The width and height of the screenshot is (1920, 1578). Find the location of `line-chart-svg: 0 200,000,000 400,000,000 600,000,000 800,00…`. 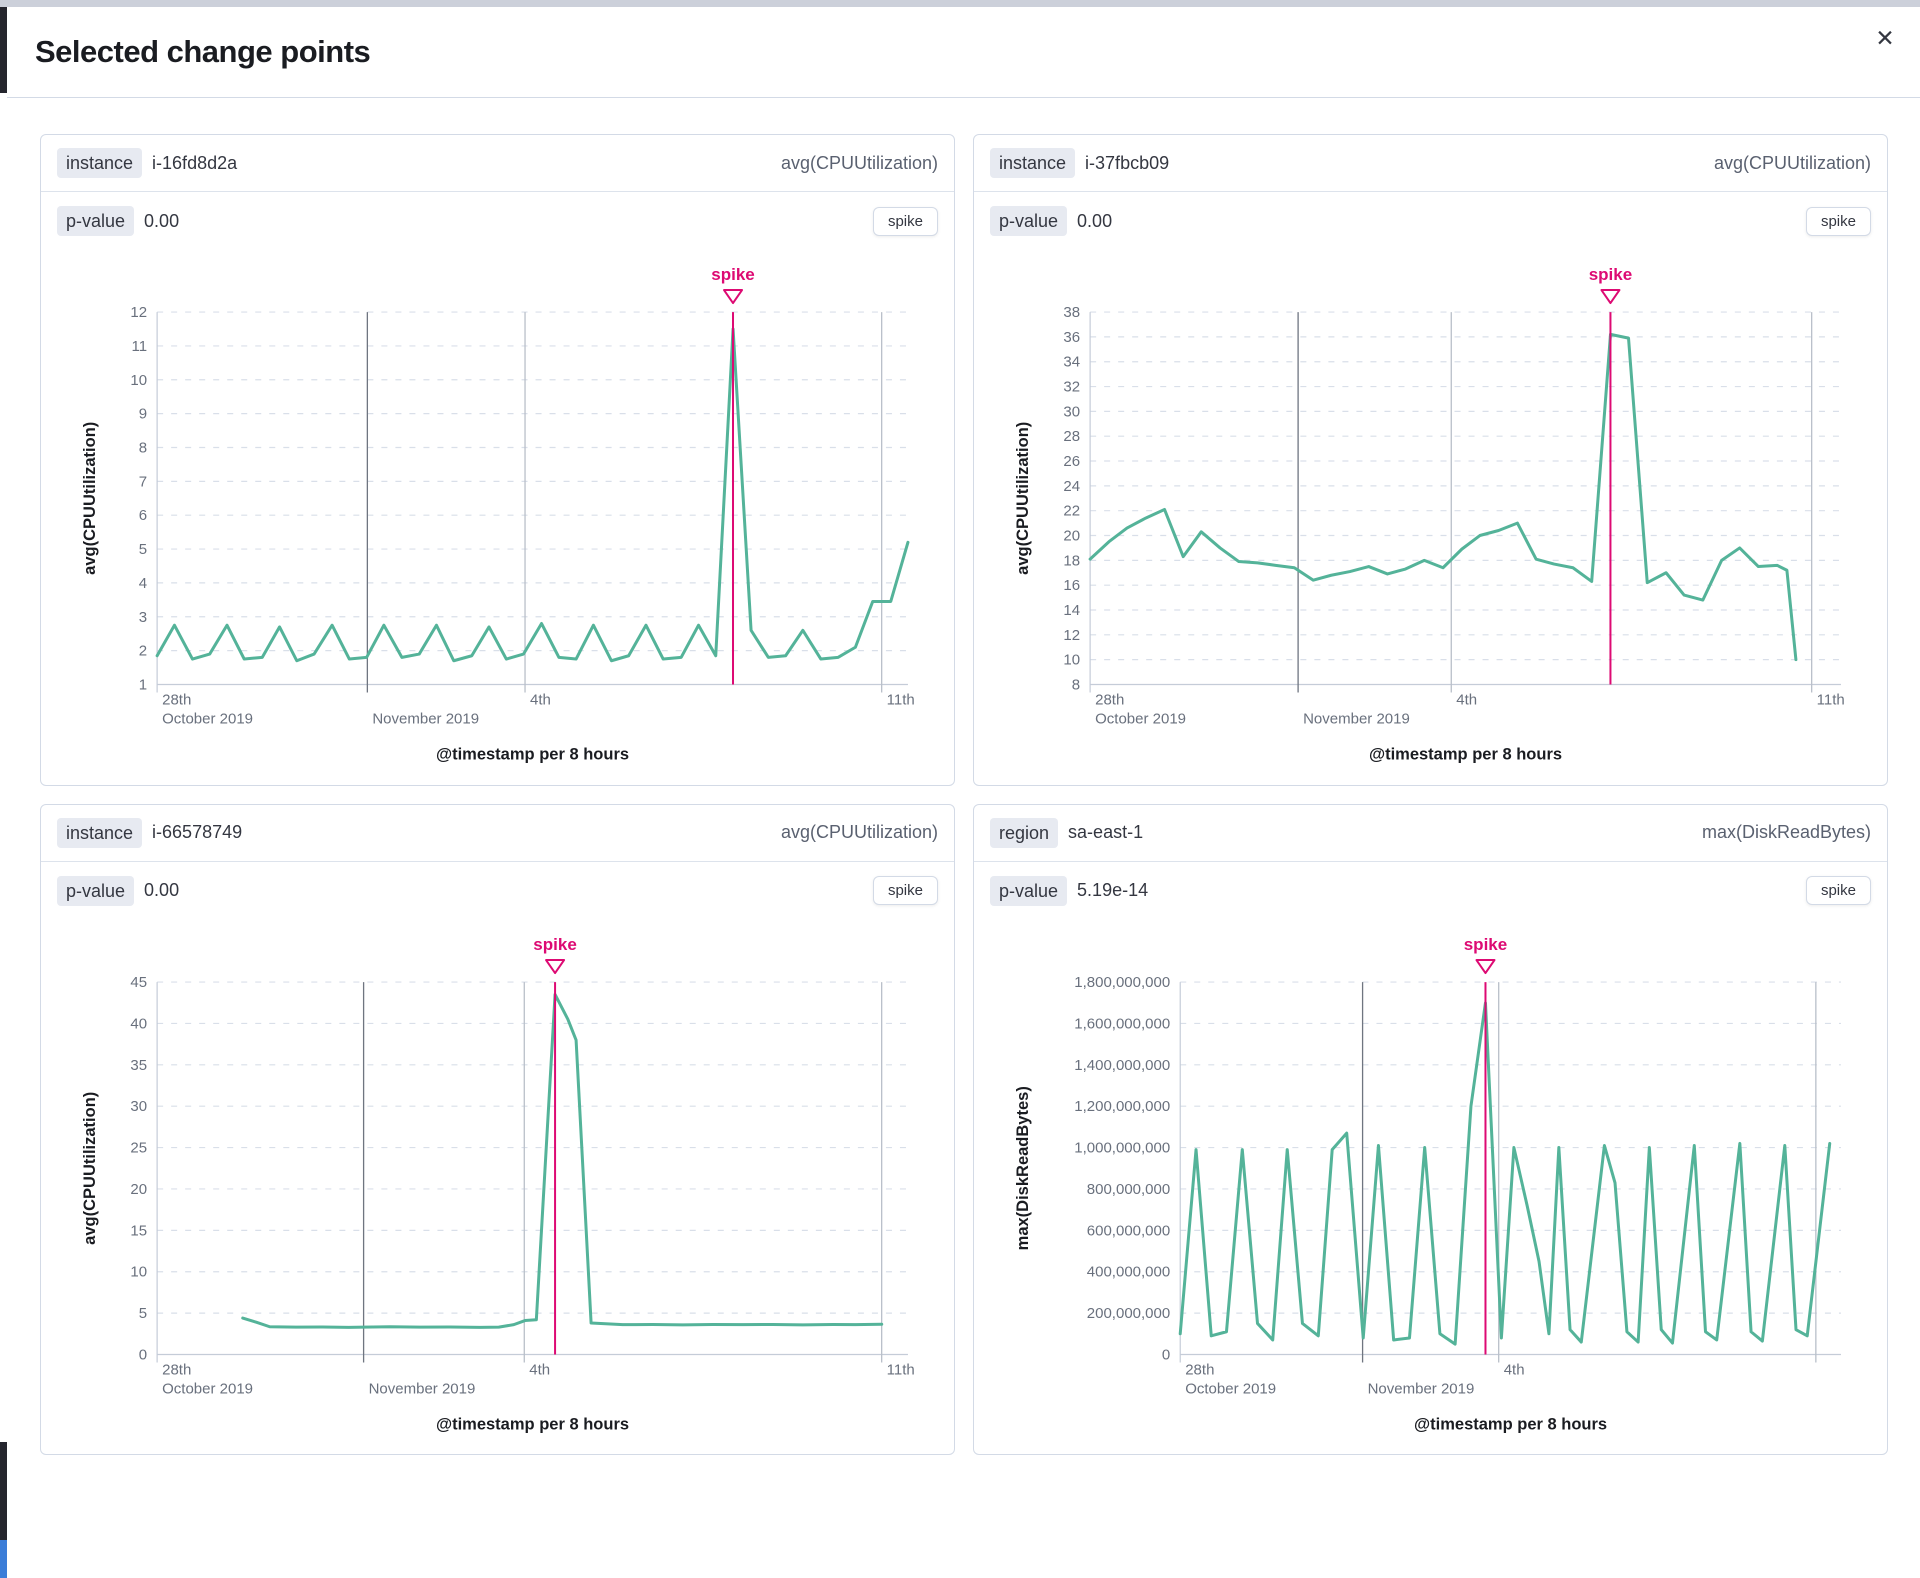

line-chart-svg: 0 200,000,000 400,000,000 600,000,000 800,00… is located at coordinates (1427, 1184).